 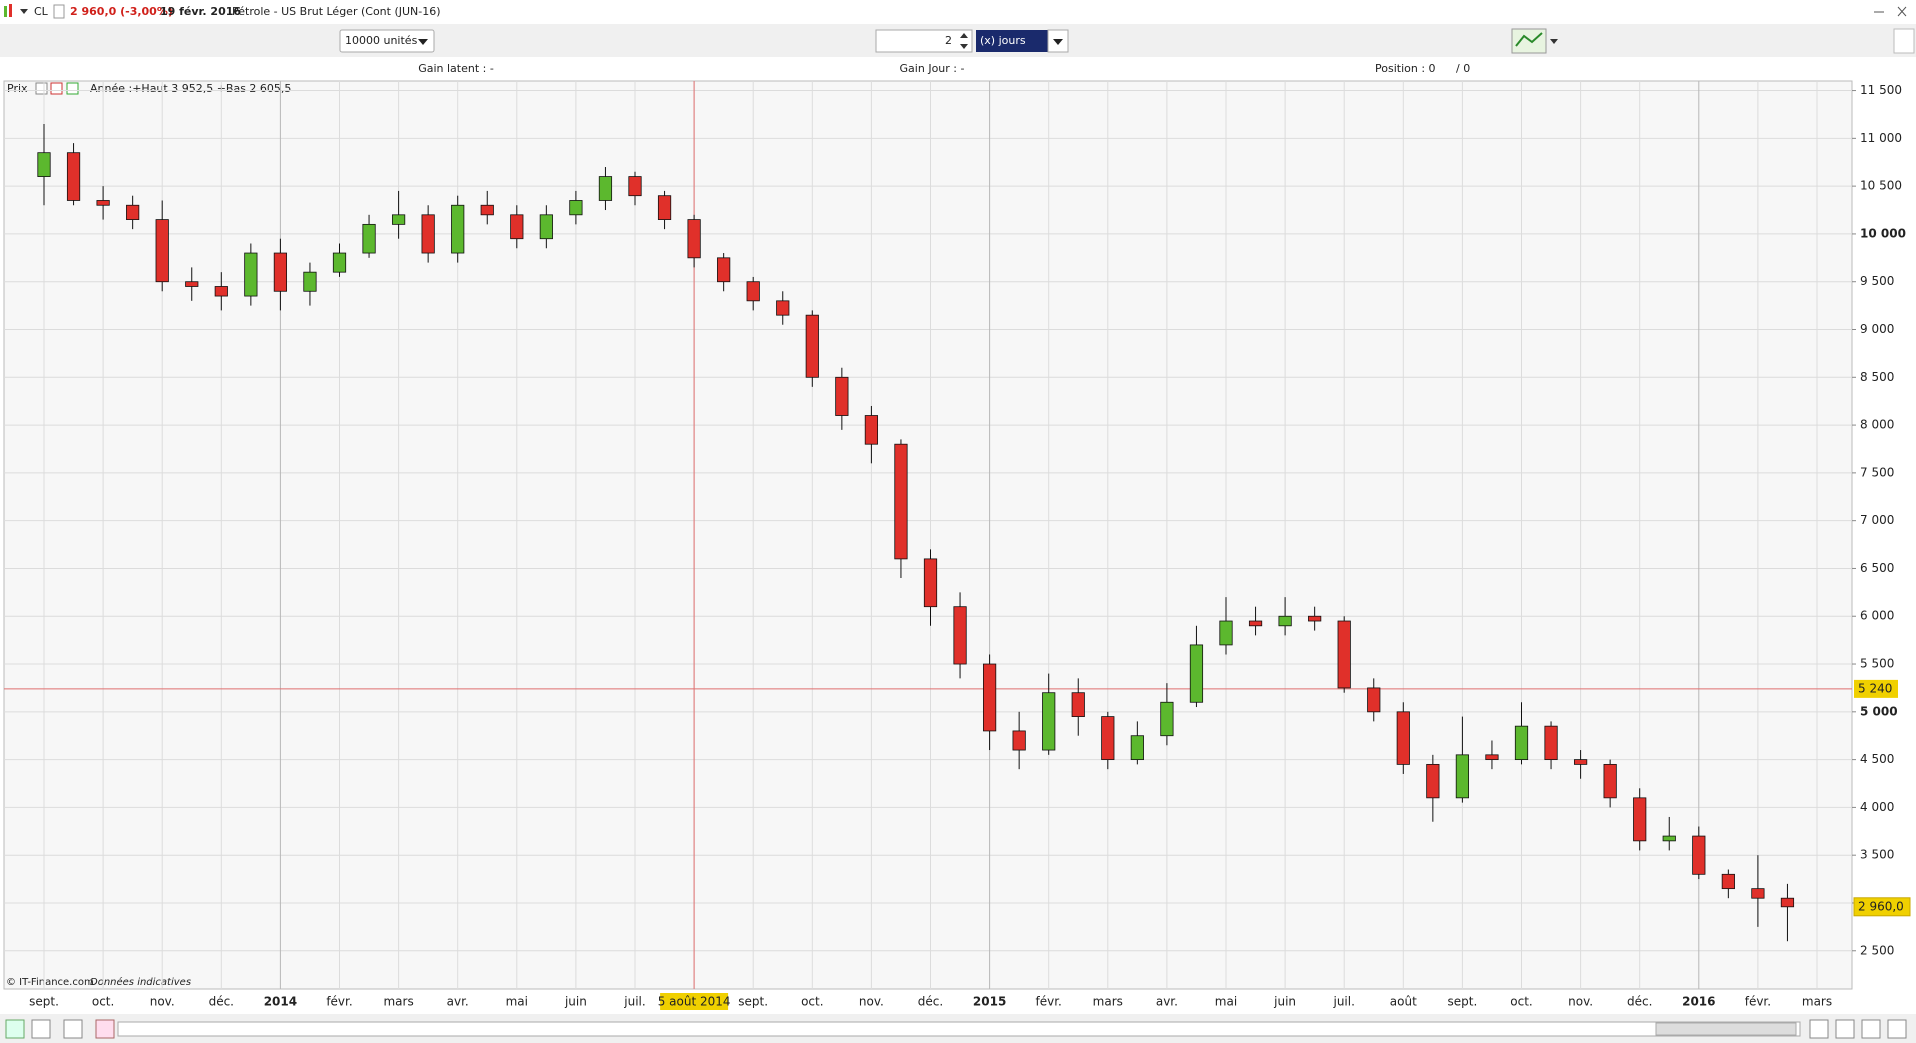 What do you see at coordinates (1877, 664) in the screenshot?
I see `y-tick-label: 5 500` at bounding box center [1877, 664].